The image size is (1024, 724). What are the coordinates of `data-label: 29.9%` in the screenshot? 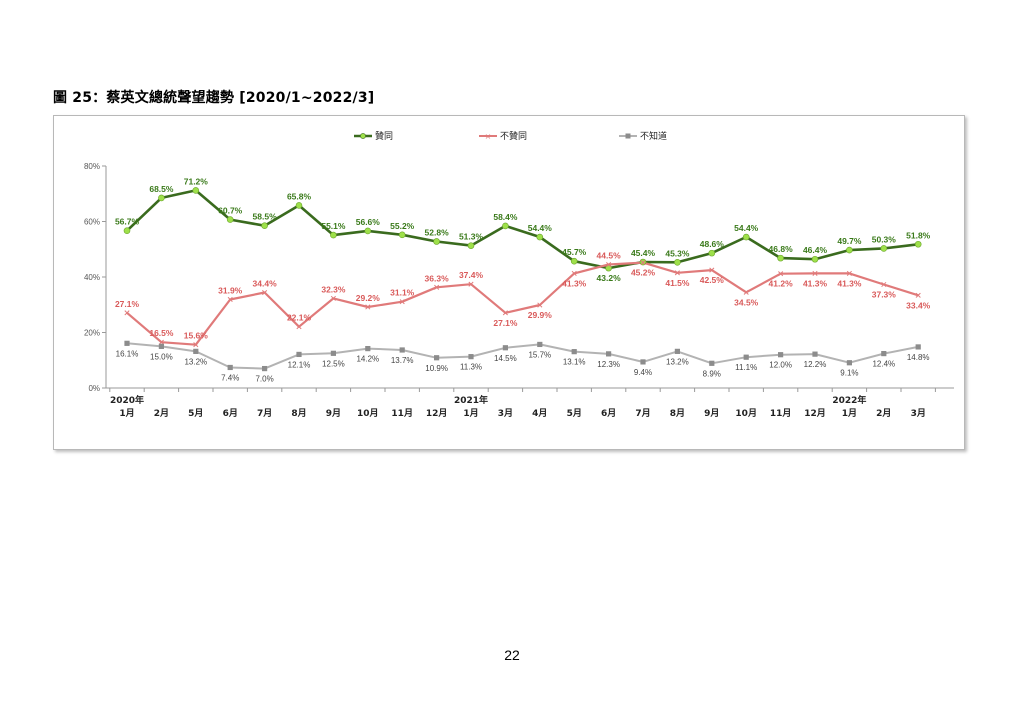 It's located at (540, 315).